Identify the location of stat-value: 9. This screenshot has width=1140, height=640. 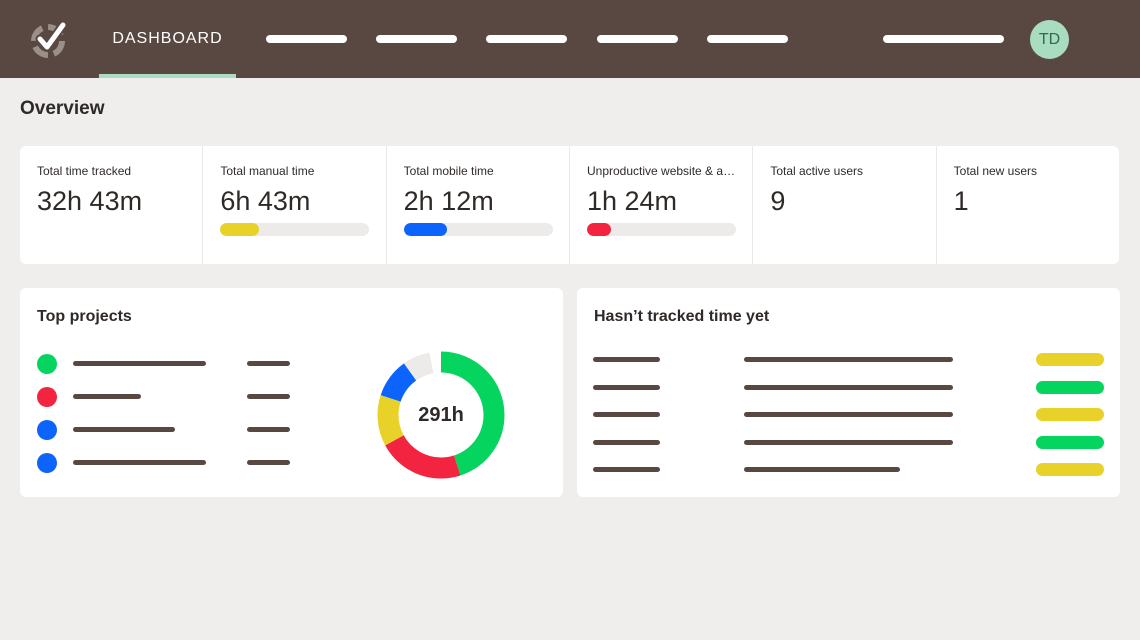
(778, 201).